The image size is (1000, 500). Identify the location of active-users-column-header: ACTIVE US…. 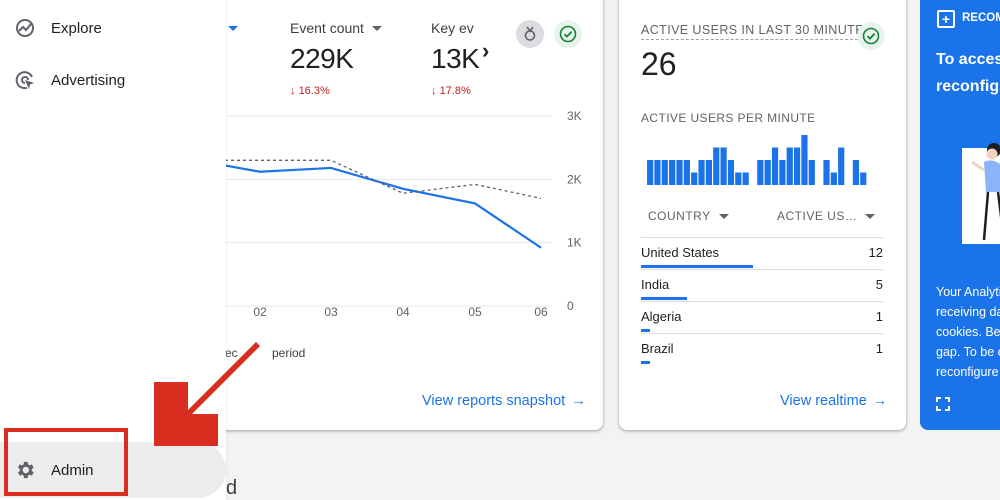
(826, 216).